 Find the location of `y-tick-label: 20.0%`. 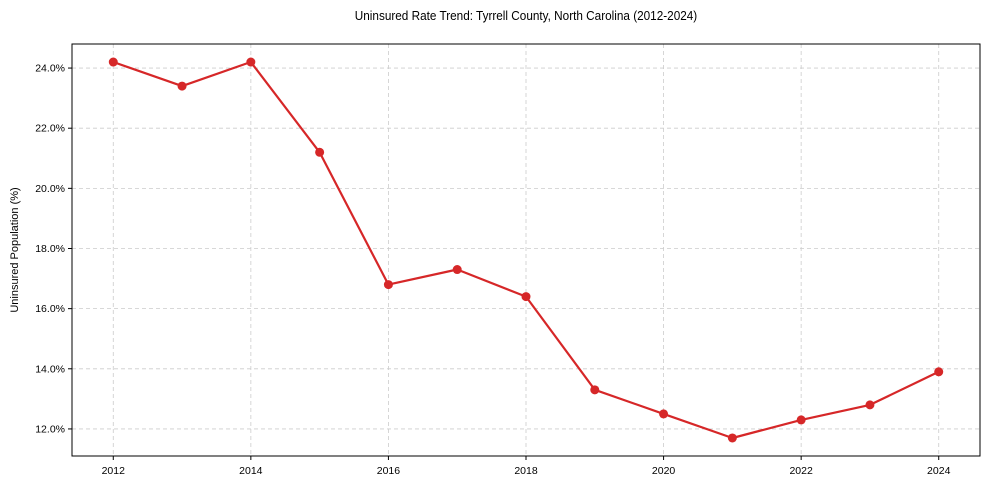

y-tick-label: 20.0% is located at coordinates (50, 189).